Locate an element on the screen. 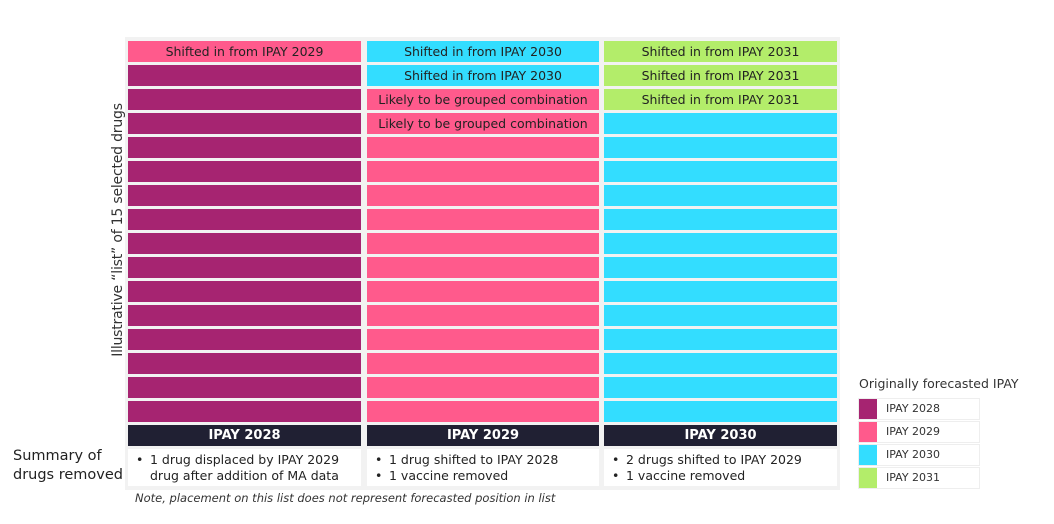  summary-label: Summary of drugs removed is located at coordinates (68, 466).